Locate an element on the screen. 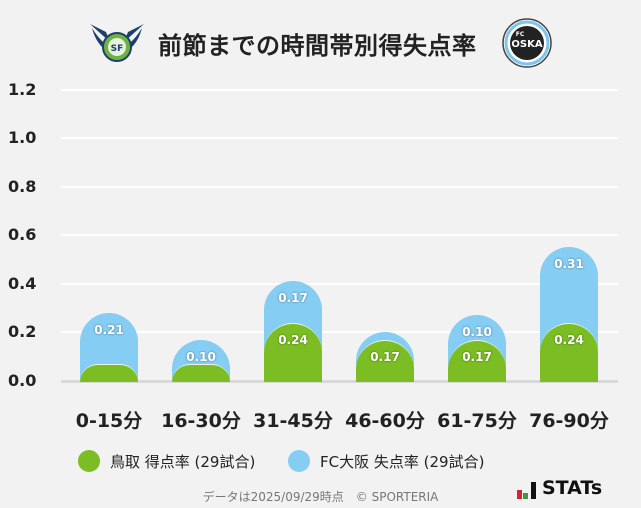 The image size is (641, 508). stats-bar-black-icon is located at coordinates (533, 490).